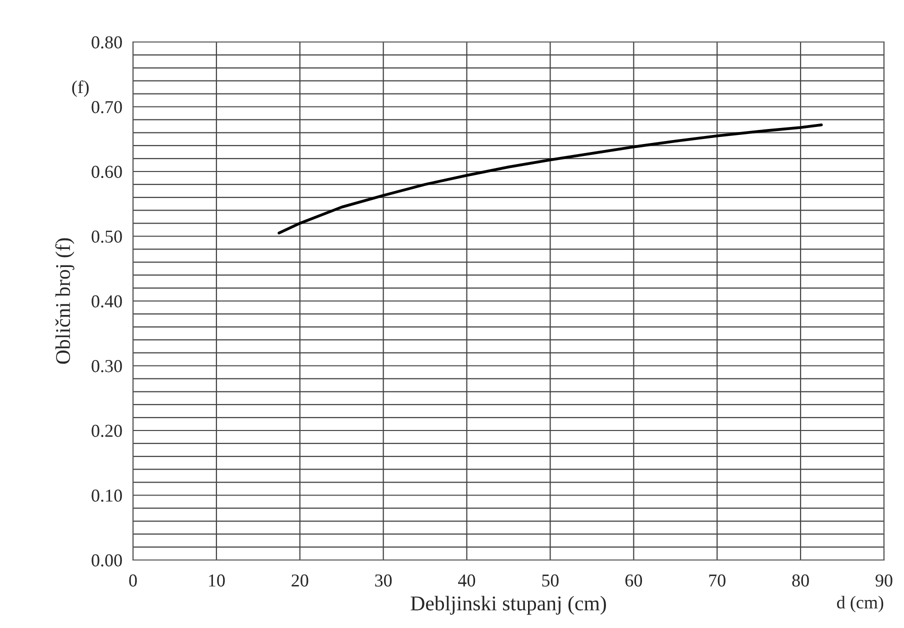  Describe the element at coordinates (860, 604) in the screenshot. I see `text: d (cm)` at that location.